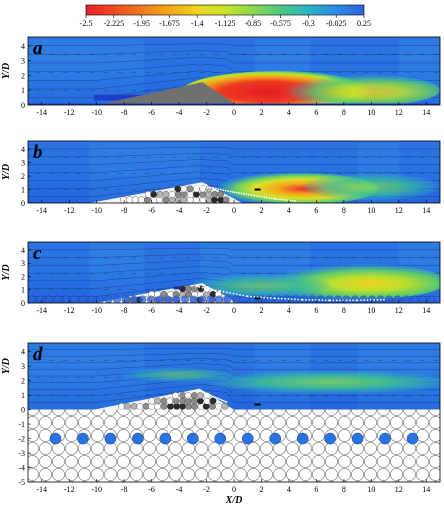 The height and width of the screenshot is (507, 444). What do you see at coordinates (206, 489) in the screenshot?
I see `x-tick-label: -2` at bounding box center [206, 489].